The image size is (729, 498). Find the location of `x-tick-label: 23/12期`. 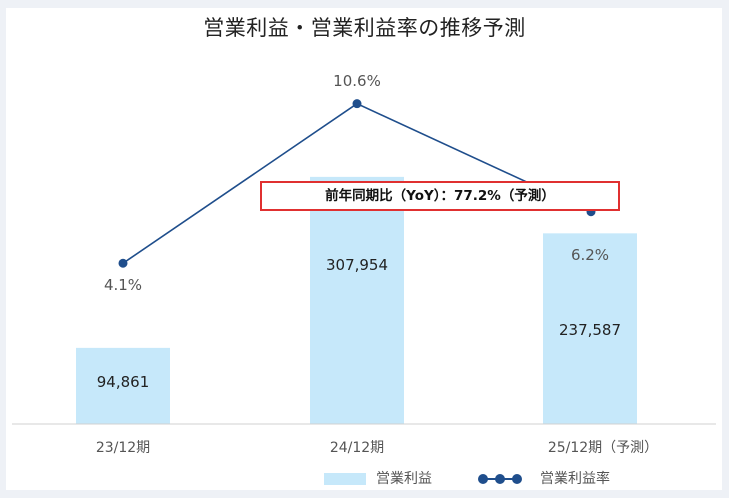

x-tick-label: 23/12期 is located at coordinates (123, 448).